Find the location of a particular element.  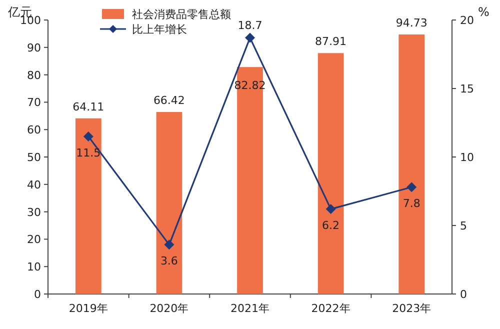

y-tick-label: 90 is located at coordinates (34, 47).